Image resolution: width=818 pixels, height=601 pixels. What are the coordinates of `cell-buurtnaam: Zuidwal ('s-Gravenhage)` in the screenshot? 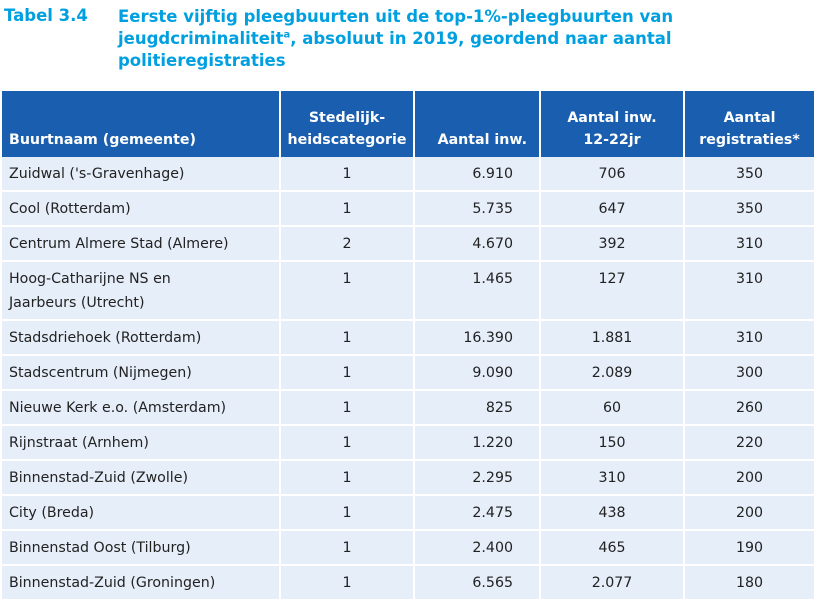 It's located at (141, 174).